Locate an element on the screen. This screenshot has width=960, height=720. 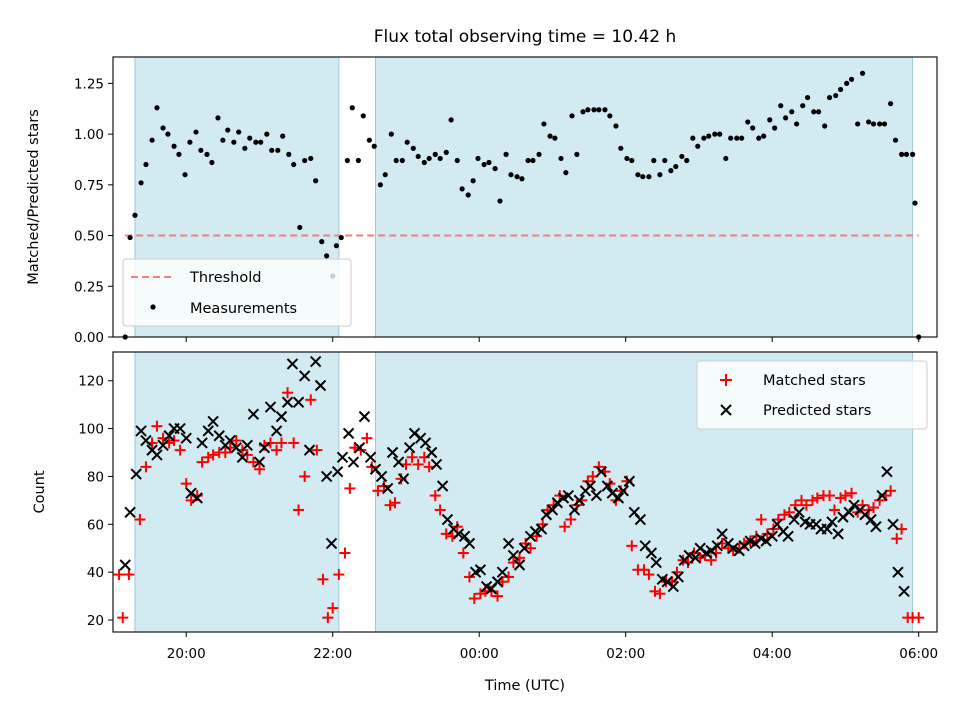
y-tick-label: 0.00 is located at coordinates (89, 338).